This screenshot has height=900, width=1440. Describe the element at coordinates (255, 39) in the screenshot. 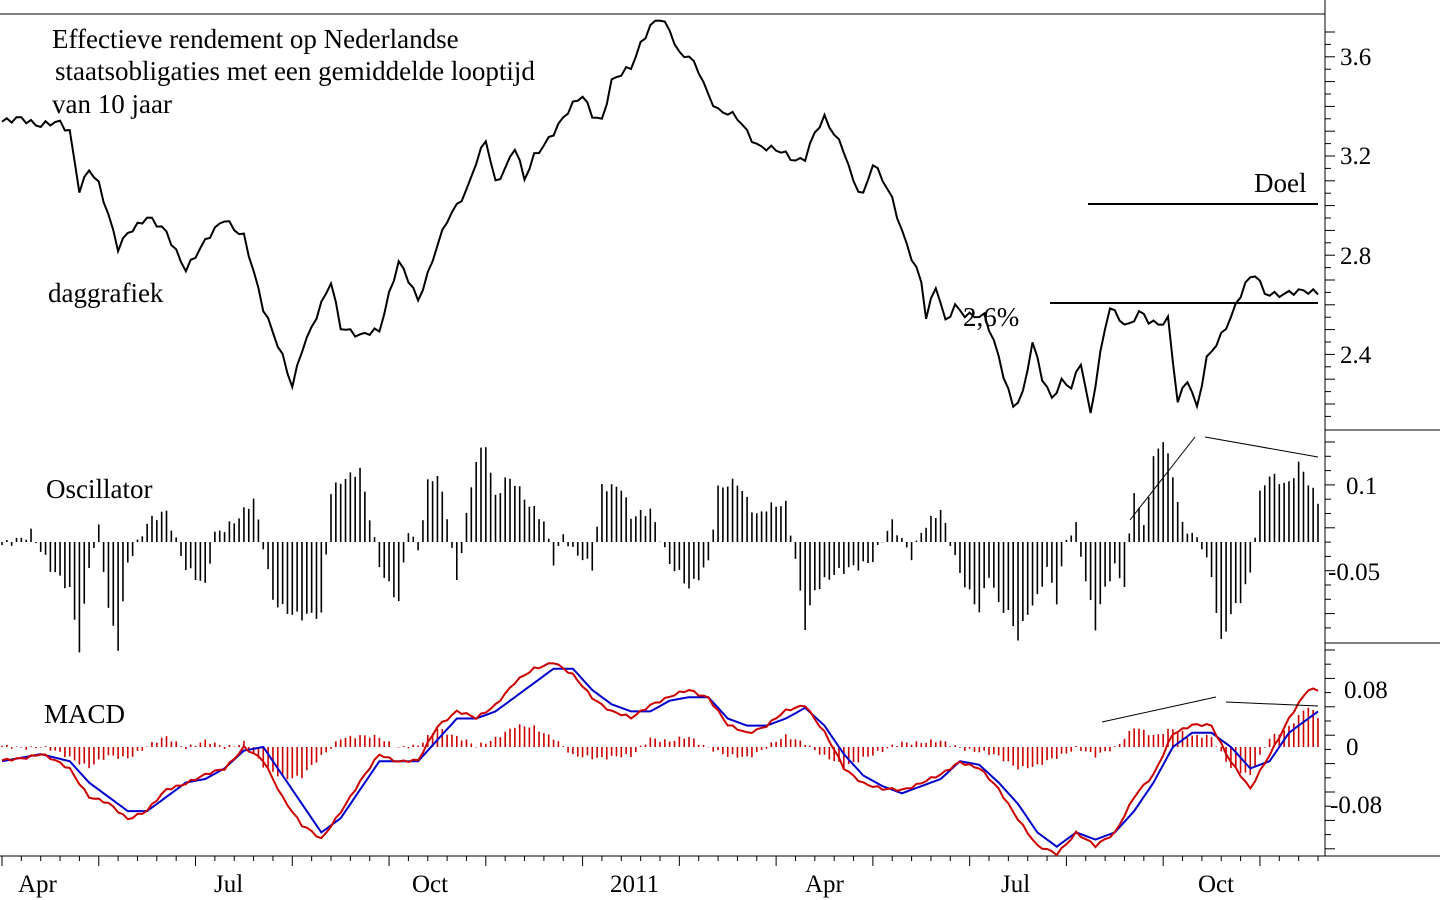

I see `chart-title-line-1: Effectieve rendement op Nederlandse` at that location.